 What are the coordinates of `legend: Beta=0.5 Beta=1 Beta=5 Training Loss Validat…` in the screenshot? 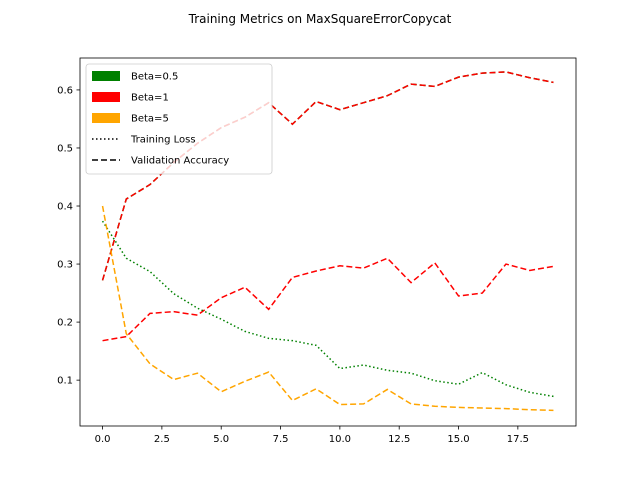 It's located at (179, 119).